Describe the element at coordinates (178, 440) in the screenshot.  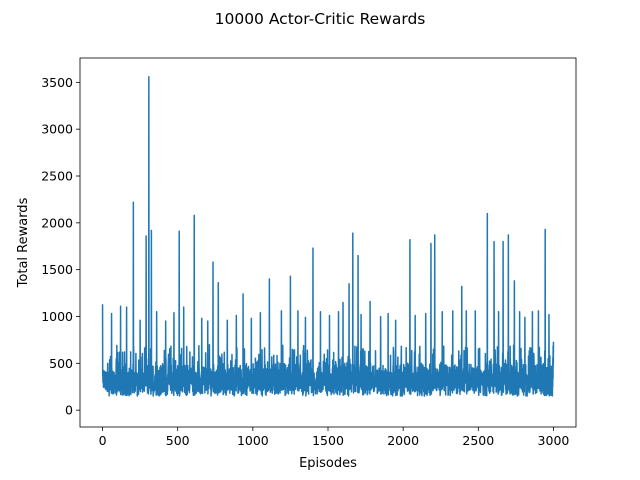
I see `x-tick-label: 500` at that location.